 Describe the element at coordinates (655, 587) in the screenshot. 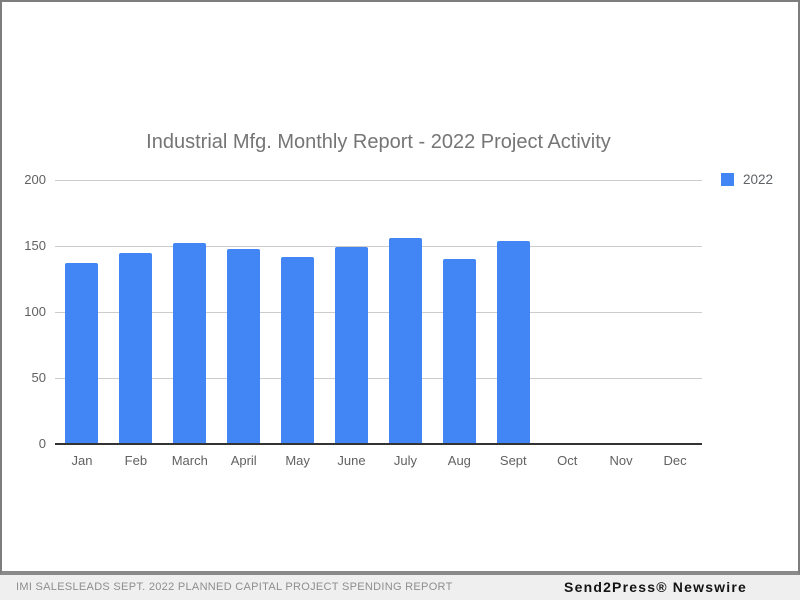

I see `footer-brand-wordmark: Send2Press® Newswire` at that location.